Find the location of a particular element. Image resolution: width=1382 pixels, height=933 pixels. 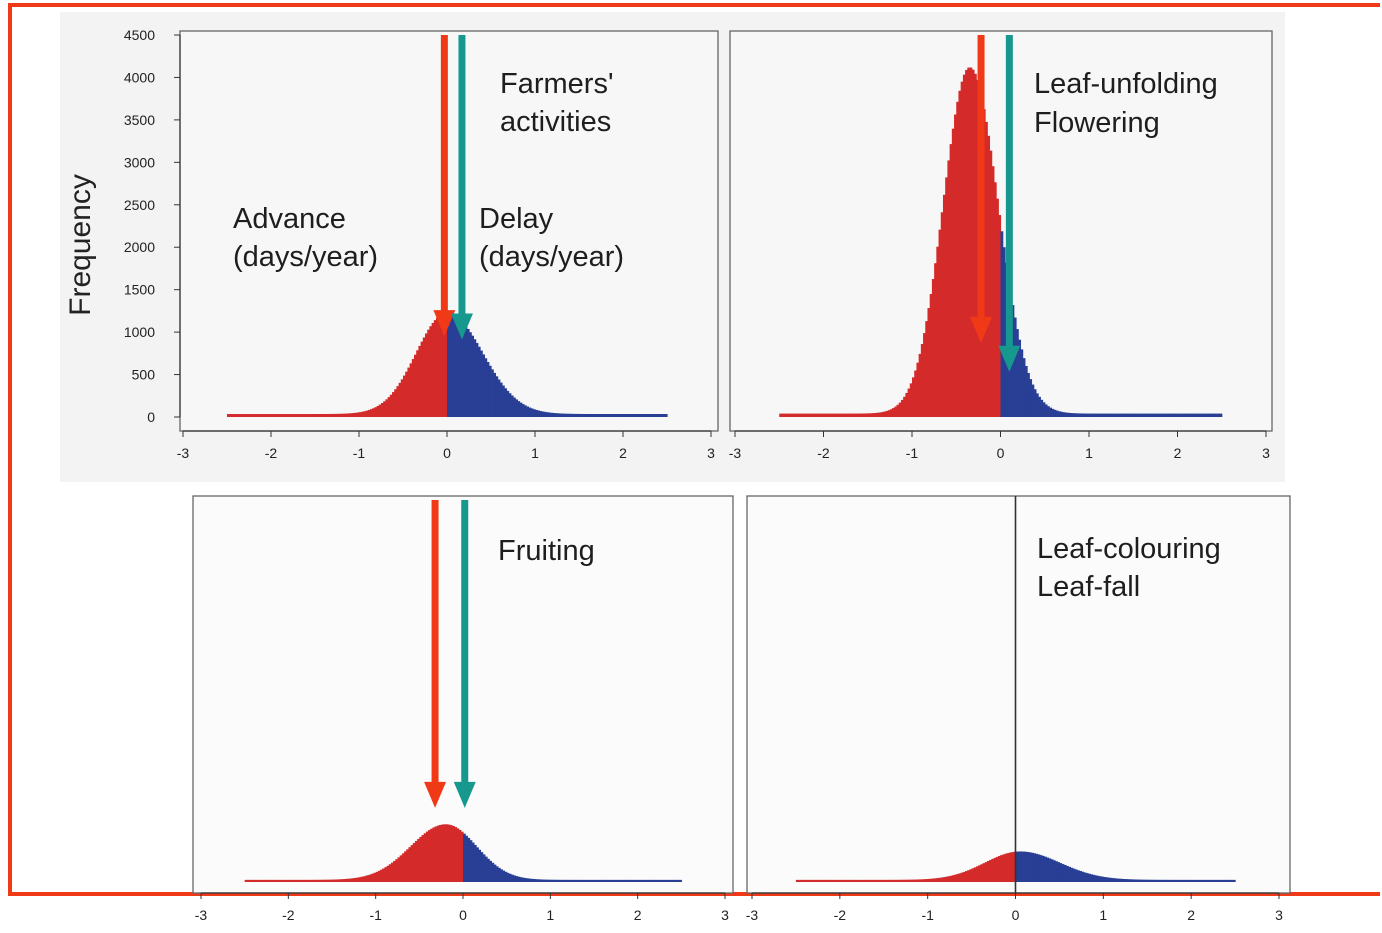

panel-annotation: Flowering is located at coordinates (1097, 123).